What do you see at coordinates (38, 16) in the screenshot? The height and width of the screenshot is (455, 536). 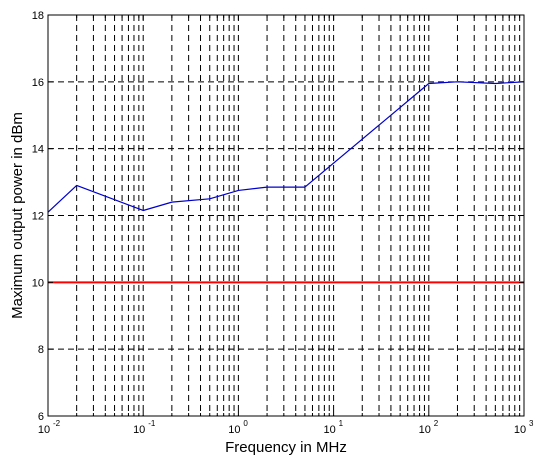 I see `y-tick-label: 18` at bounding box center [38, 16].